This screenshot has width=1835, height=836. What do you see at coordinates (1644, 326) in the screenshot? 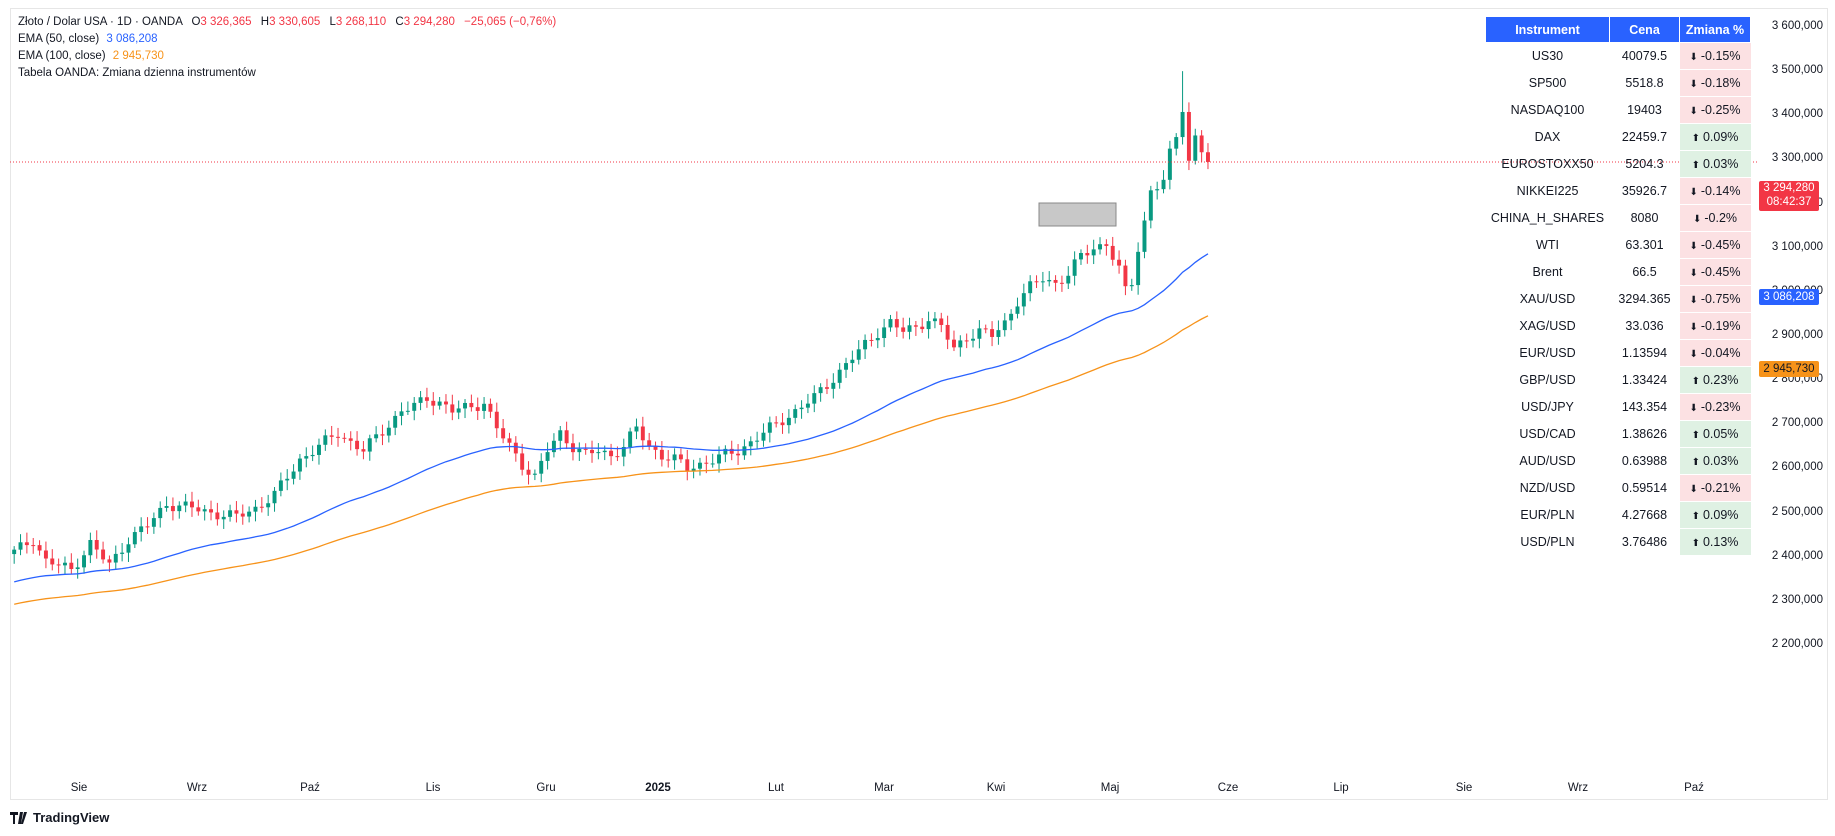
I see `instrument-price: 33.036` at bounding box center [1644, 326].